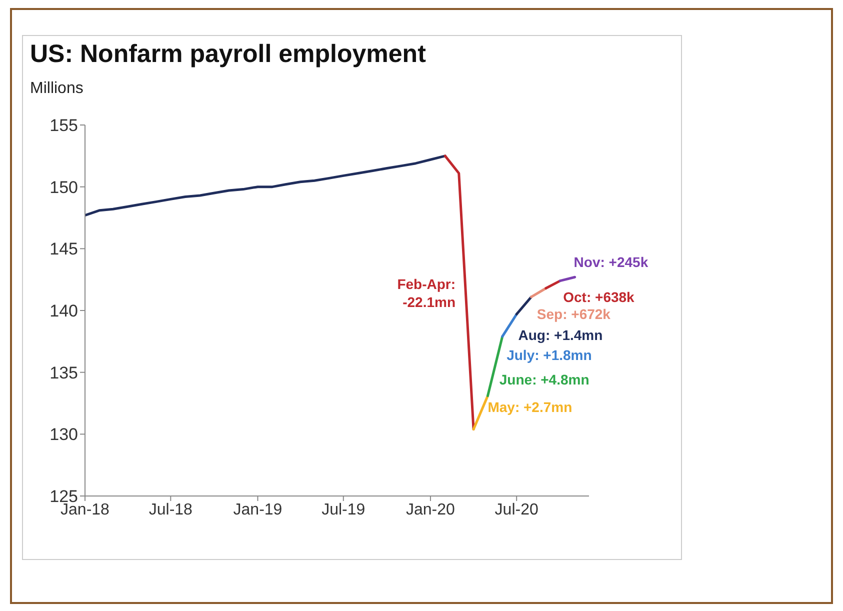  What do you see at coordinates (170, 509) in the screenshot?
I see `x-tick-label: Jul-18` at bounding box center [170, 509].